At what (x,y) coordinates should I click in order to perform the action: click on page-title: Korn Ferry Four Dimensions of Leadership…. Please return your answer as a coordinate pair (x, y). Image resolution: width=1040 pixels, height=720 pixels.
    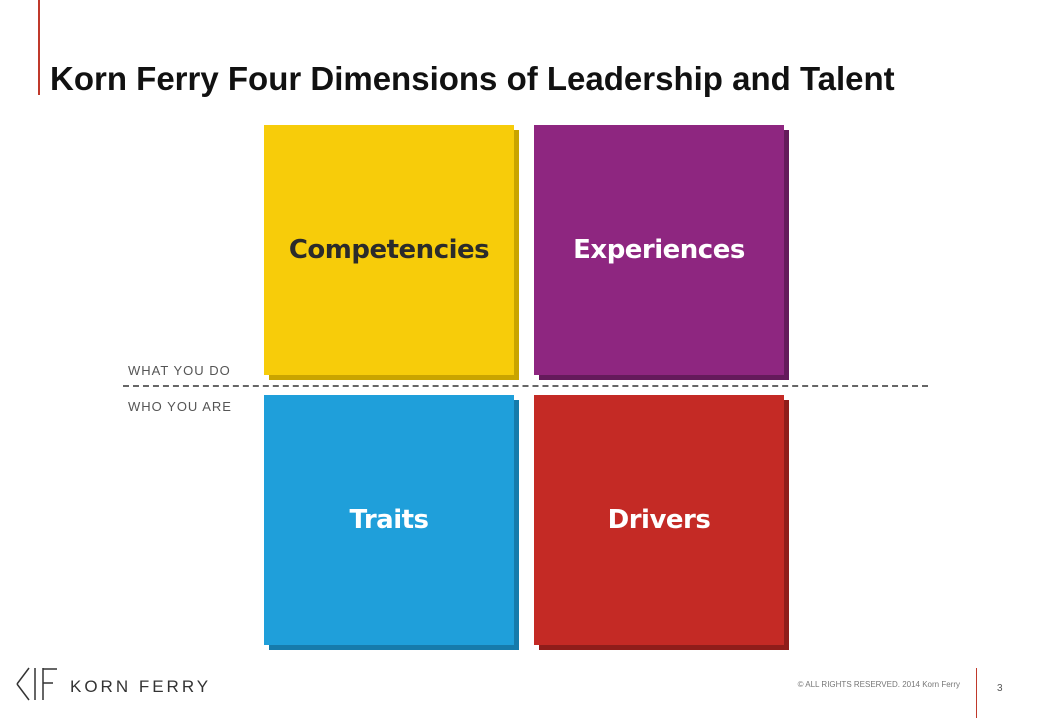
    Looking at the image, I should click on (472, 78).